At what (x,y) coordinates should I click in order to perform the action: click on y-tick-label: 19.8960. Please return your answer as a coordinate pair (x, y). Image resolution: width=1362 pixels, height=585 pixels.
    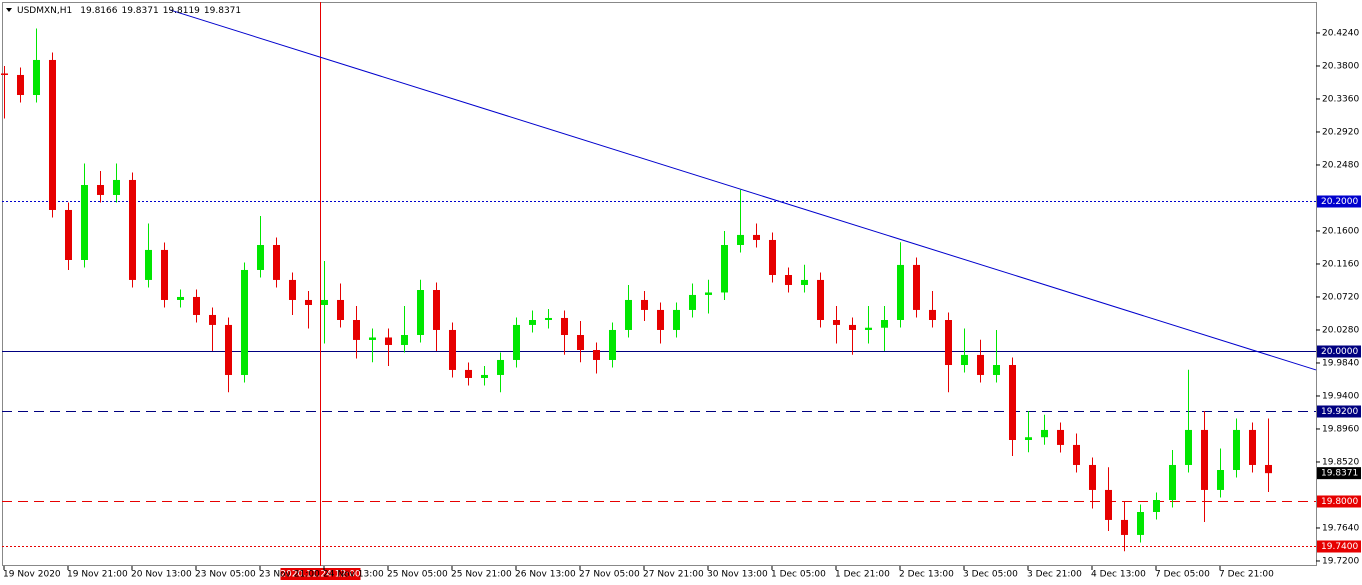
    Looking at the image, I should click on (1340, 429).